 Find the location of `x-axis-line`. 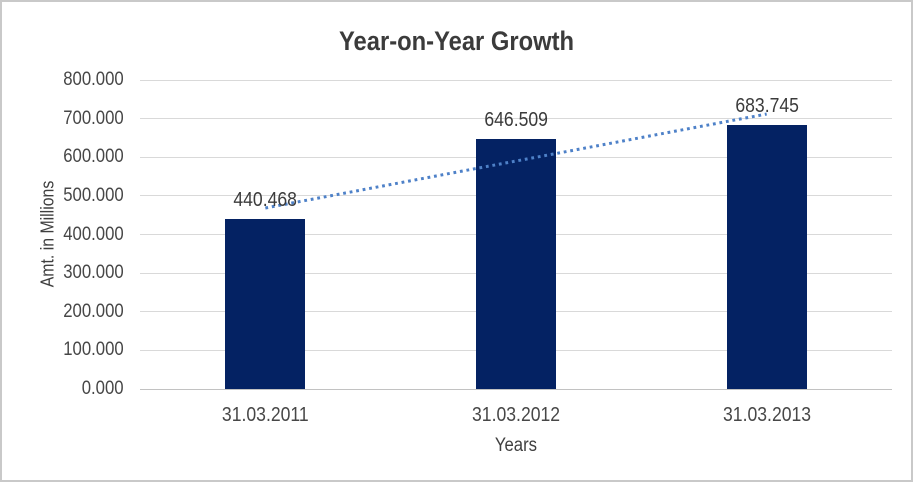

x-axis-line is located at coordinates (516, 389).